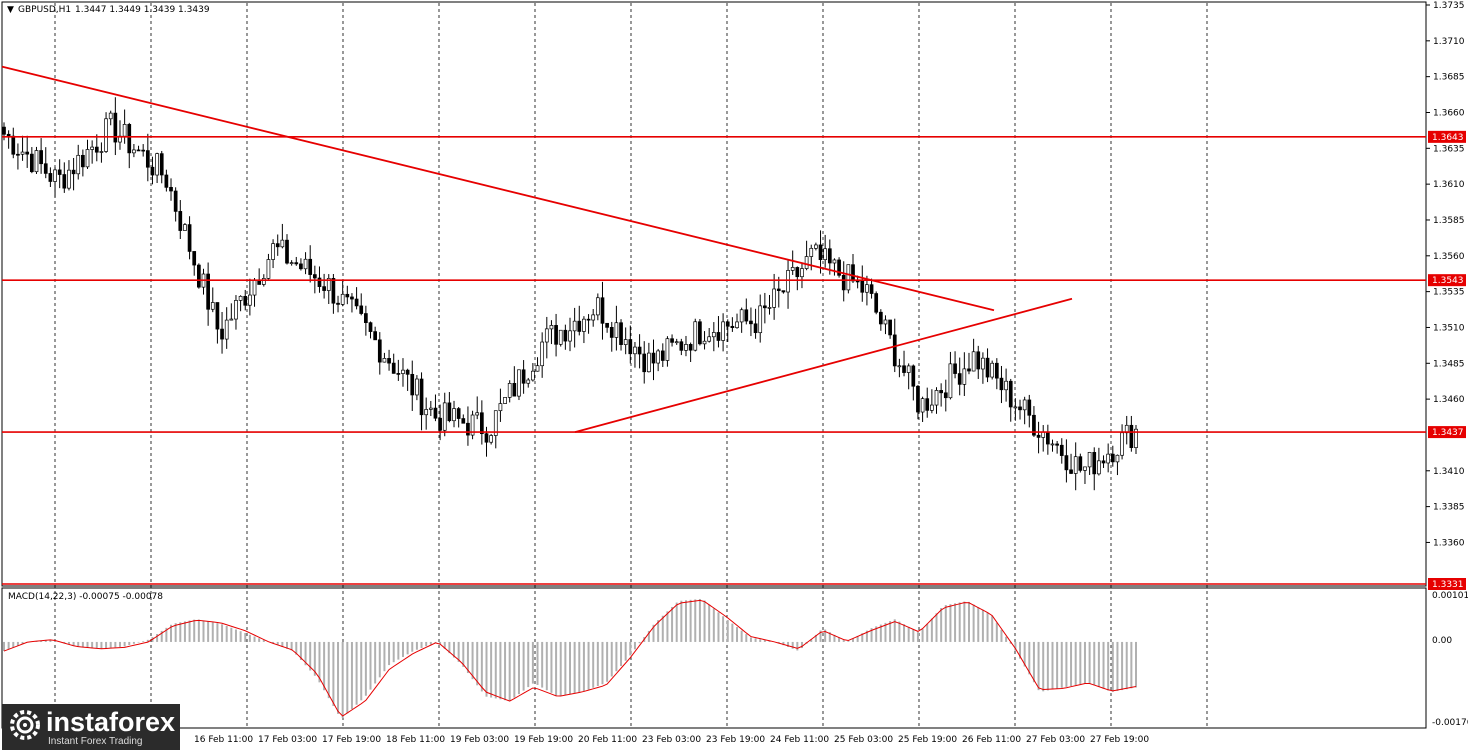  Describe the element at coordinates (1449, 42) in the screenshot. I see `price-tick-label: 1.3710` at that location.